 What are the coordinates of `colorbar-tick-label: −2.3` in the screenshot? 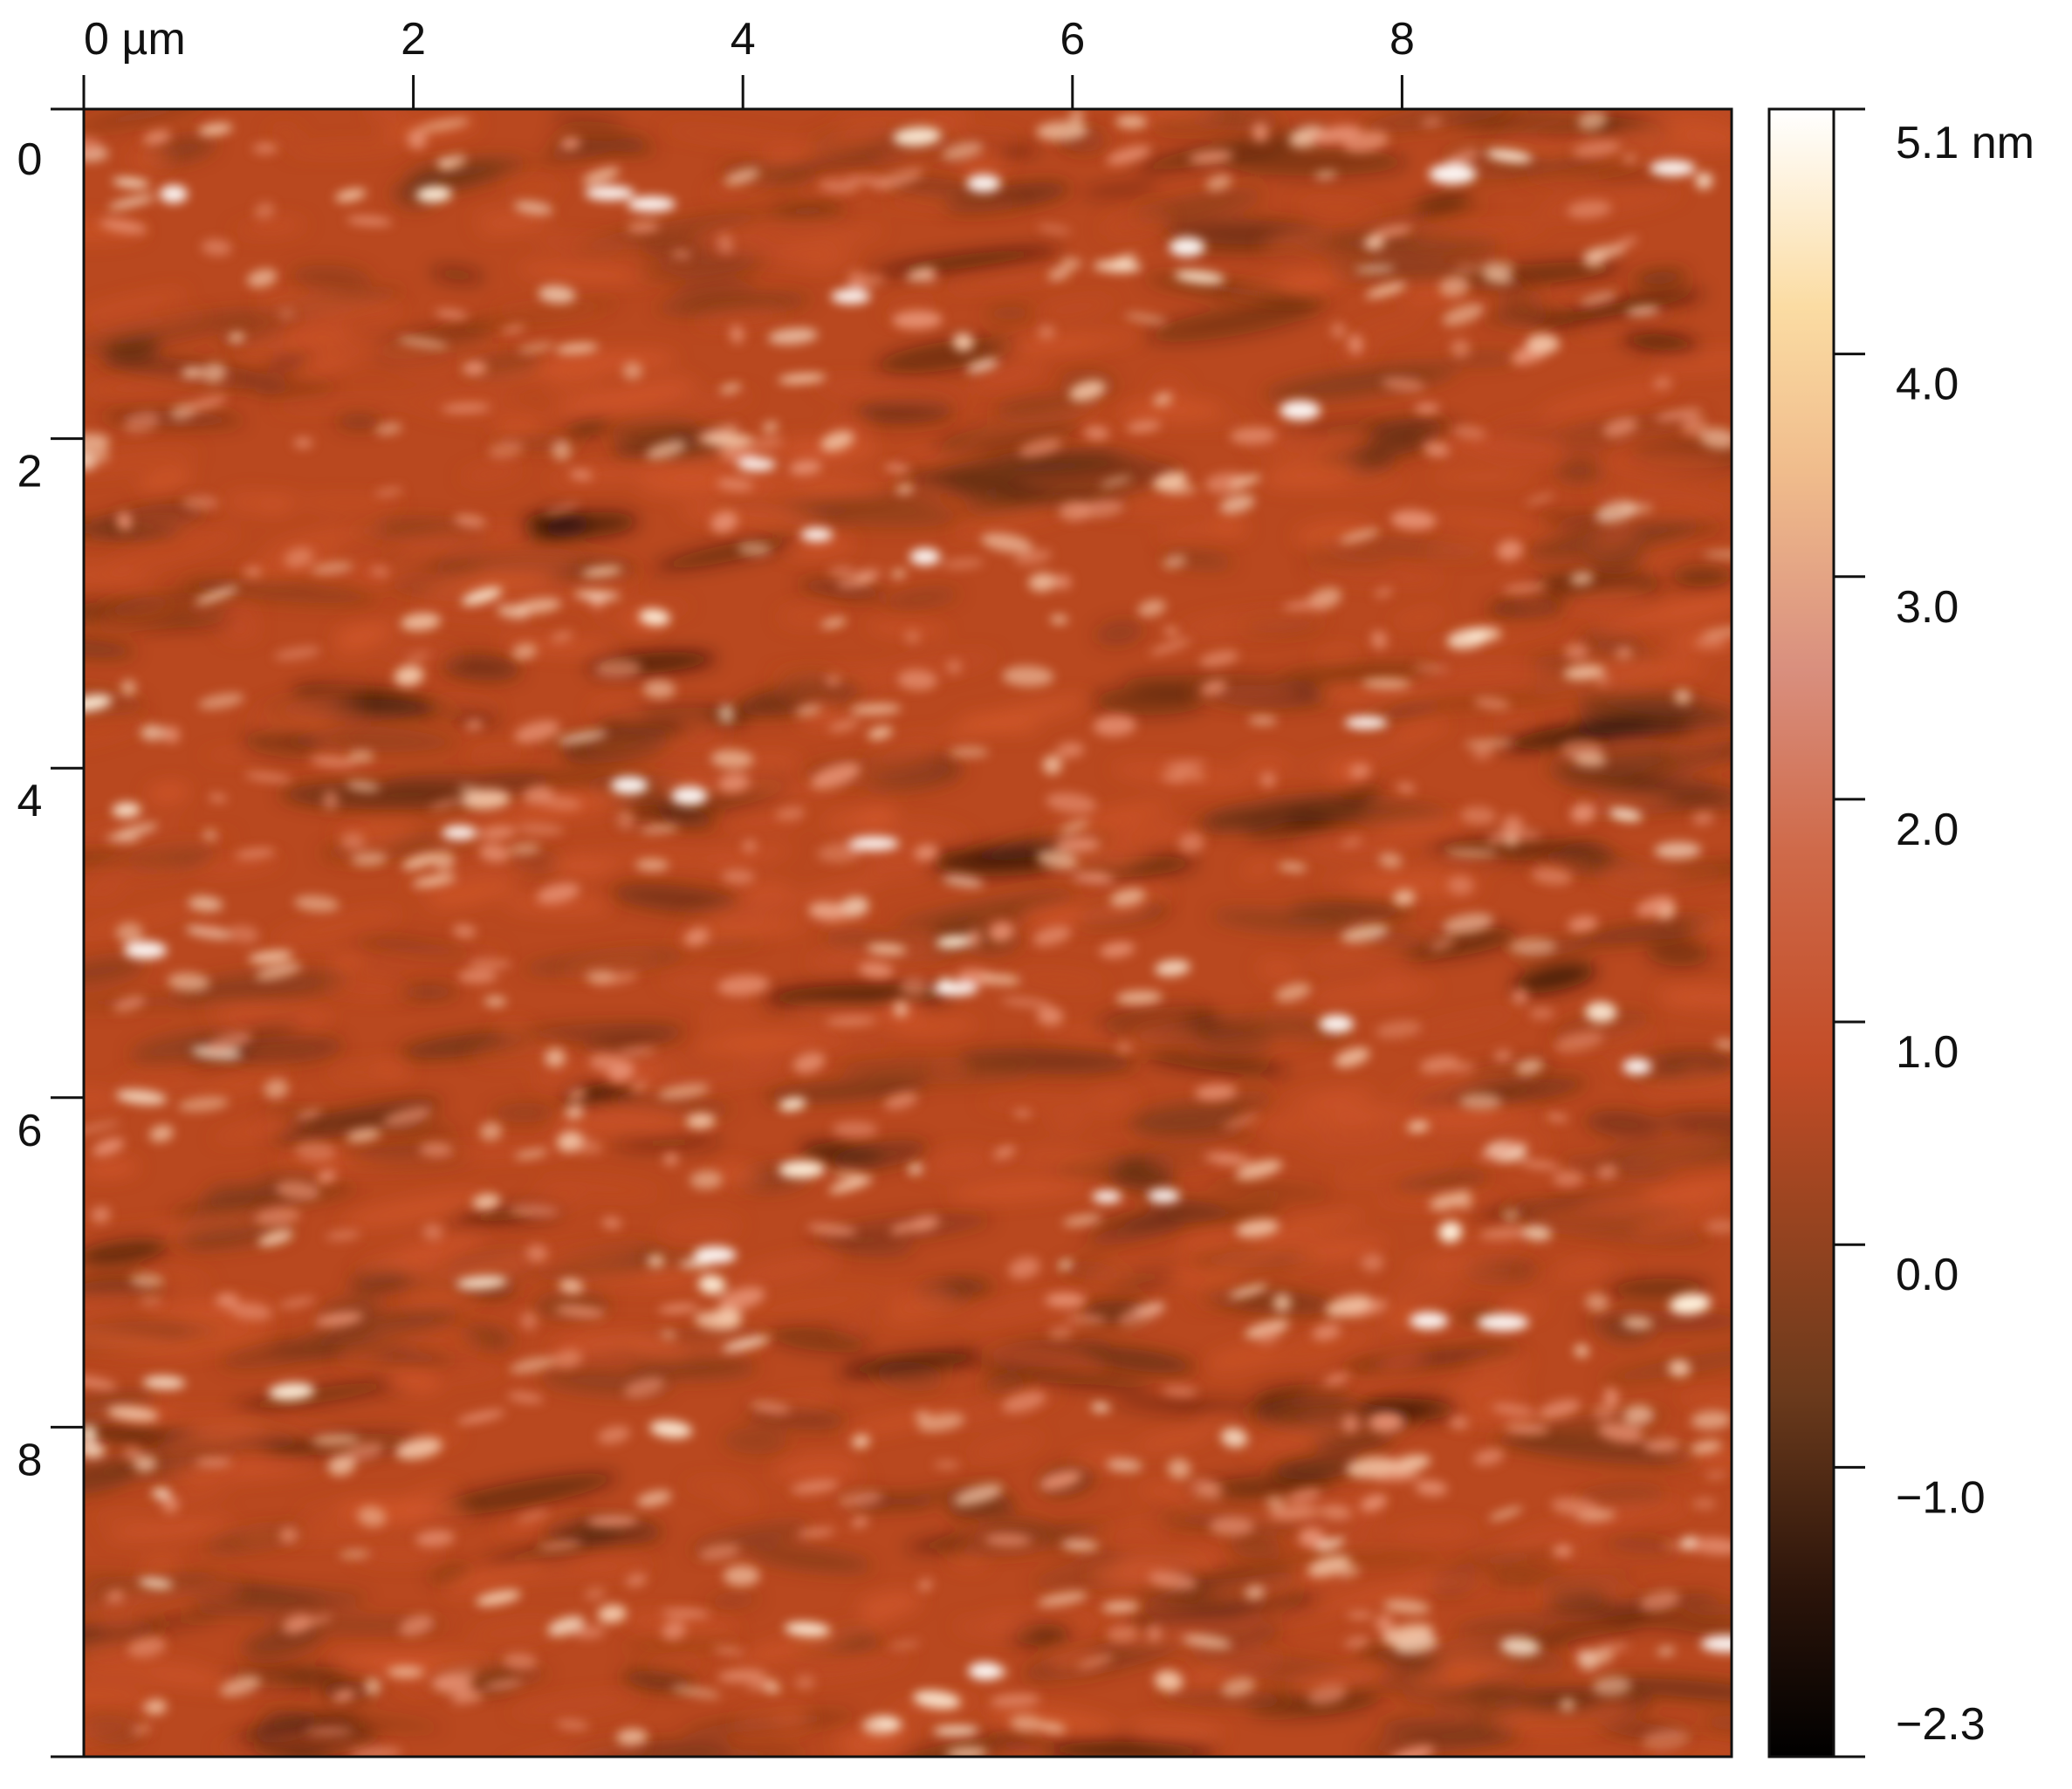 It's located at (1941, 1724).